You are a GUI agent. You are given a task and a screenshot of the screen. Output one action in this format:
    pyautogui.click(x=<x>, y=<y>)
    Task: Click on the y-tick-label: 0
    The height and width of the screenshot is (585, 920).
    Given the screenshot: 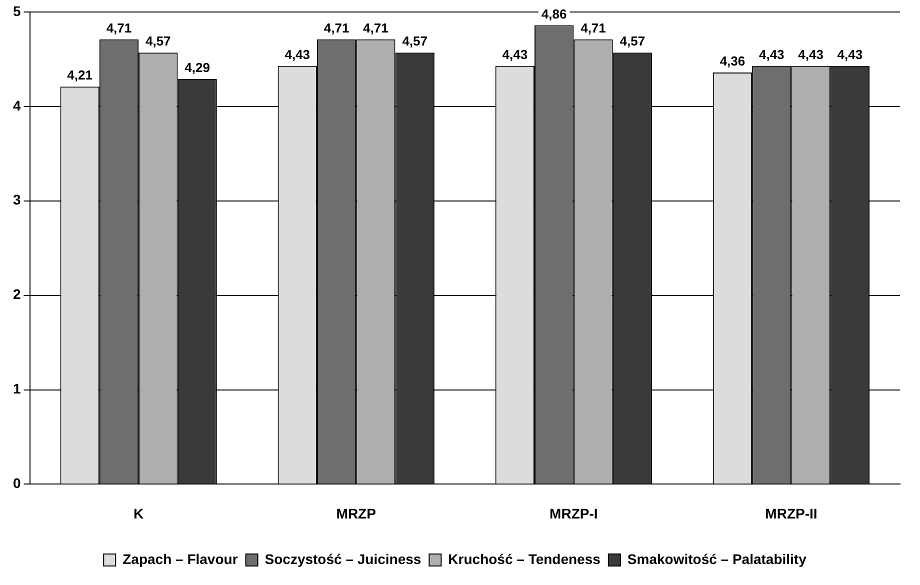 What is the action you would take?
    pyautogui.click(x=16, y=483)
    